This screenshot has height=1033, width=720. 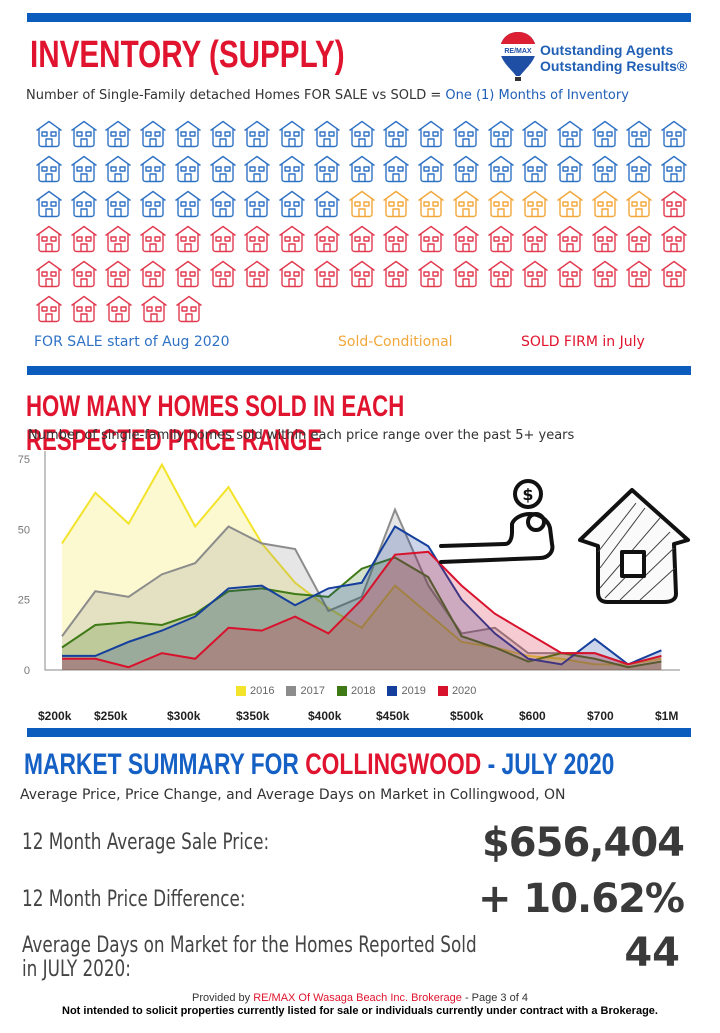 What do you see at coordinates (583, 342) in the screenshot?
I see `legend-sold-firm: SOLD FIRM in July` at bounding box center [583, 342].